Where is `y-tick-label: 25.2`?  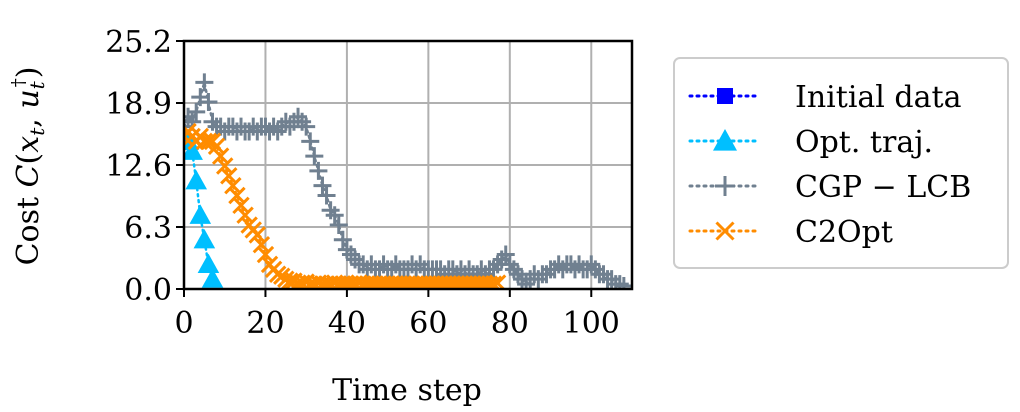
y-tick-label: 25.2 is located at coordinates (138, 42).